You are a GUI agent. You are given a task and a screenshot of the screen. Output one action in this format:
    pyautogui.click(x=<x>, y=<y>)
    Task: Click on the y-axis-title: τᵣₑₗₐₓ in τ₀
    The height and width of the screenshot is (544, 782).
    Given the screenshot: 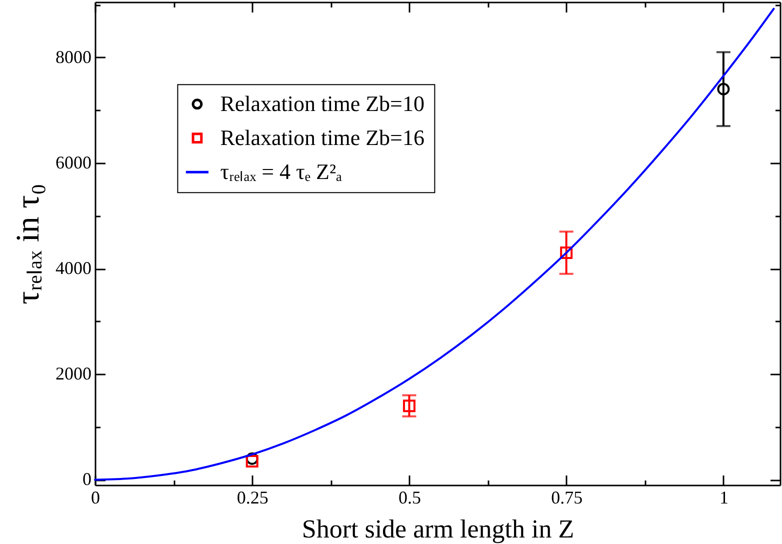 What is the action you would take?
    pyautogui.click(x=28, y=244)
    